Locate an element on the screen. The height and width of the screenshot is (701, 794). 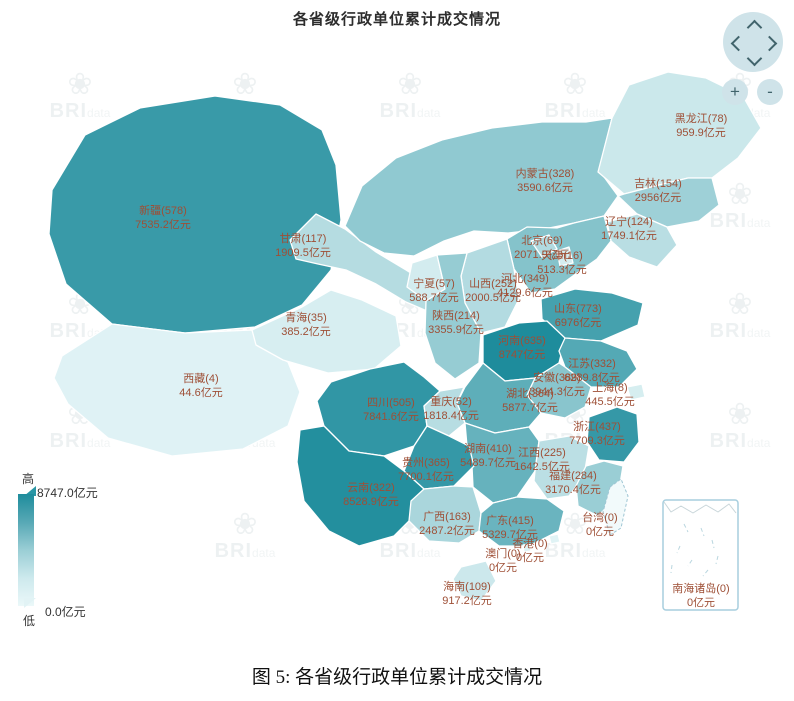
map-pan-control is located at coordinates (753, 42).